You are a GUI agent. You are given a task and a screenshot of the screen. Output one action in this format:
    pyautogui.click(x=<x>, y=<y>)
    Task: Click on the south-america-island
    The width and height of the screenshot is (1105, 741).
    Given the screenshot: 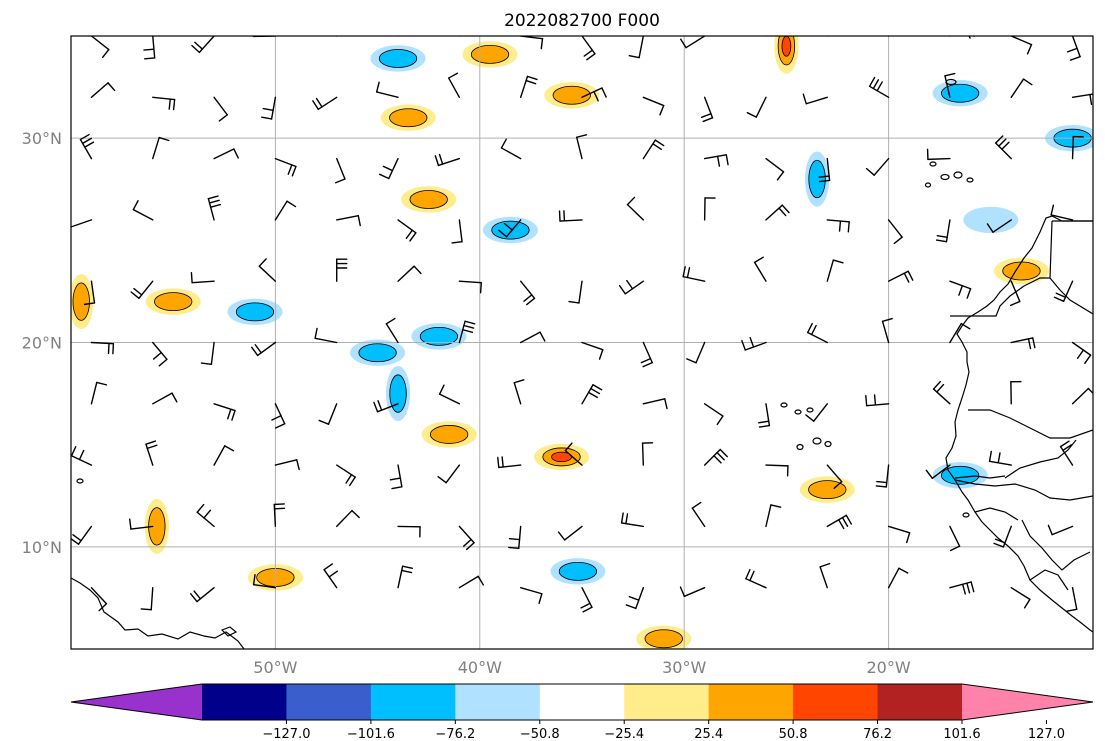 What is the action you would take?
    pyautogui.click(x=229, y=631)
    